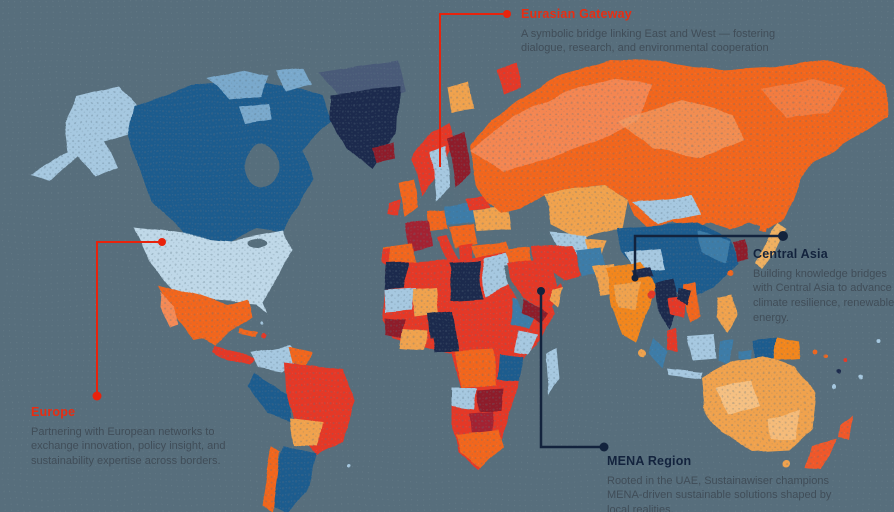 The image size is (894, 512). Describe the element at coordinates (649, 461) in the screenshot. I see `annotation-title: MENA Region` at that location.